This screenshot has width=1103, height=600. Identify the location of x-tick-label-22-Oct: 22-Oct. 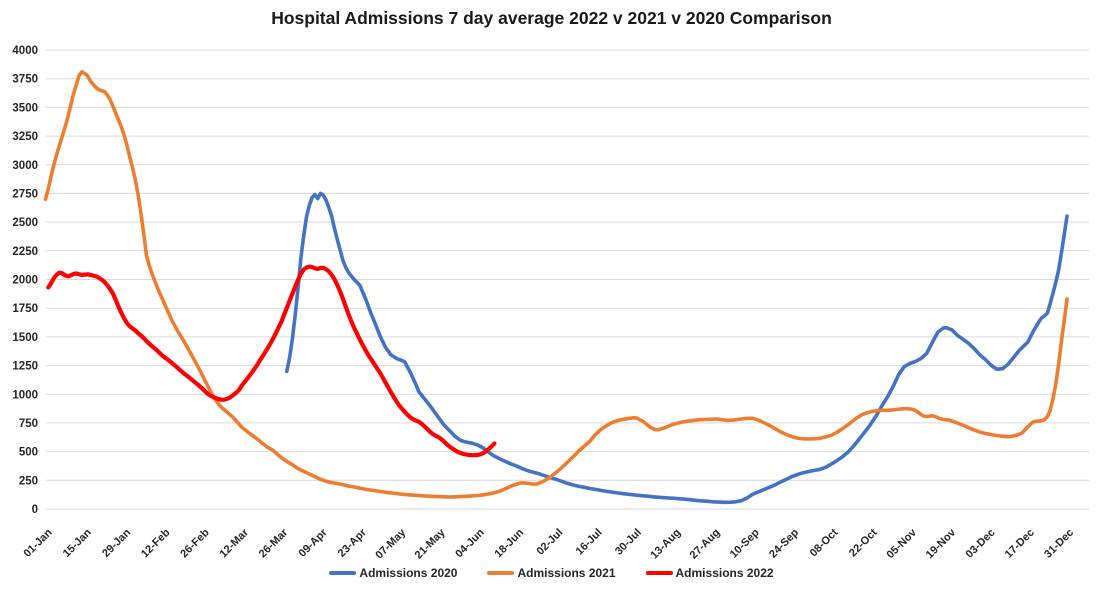
(863, 542).